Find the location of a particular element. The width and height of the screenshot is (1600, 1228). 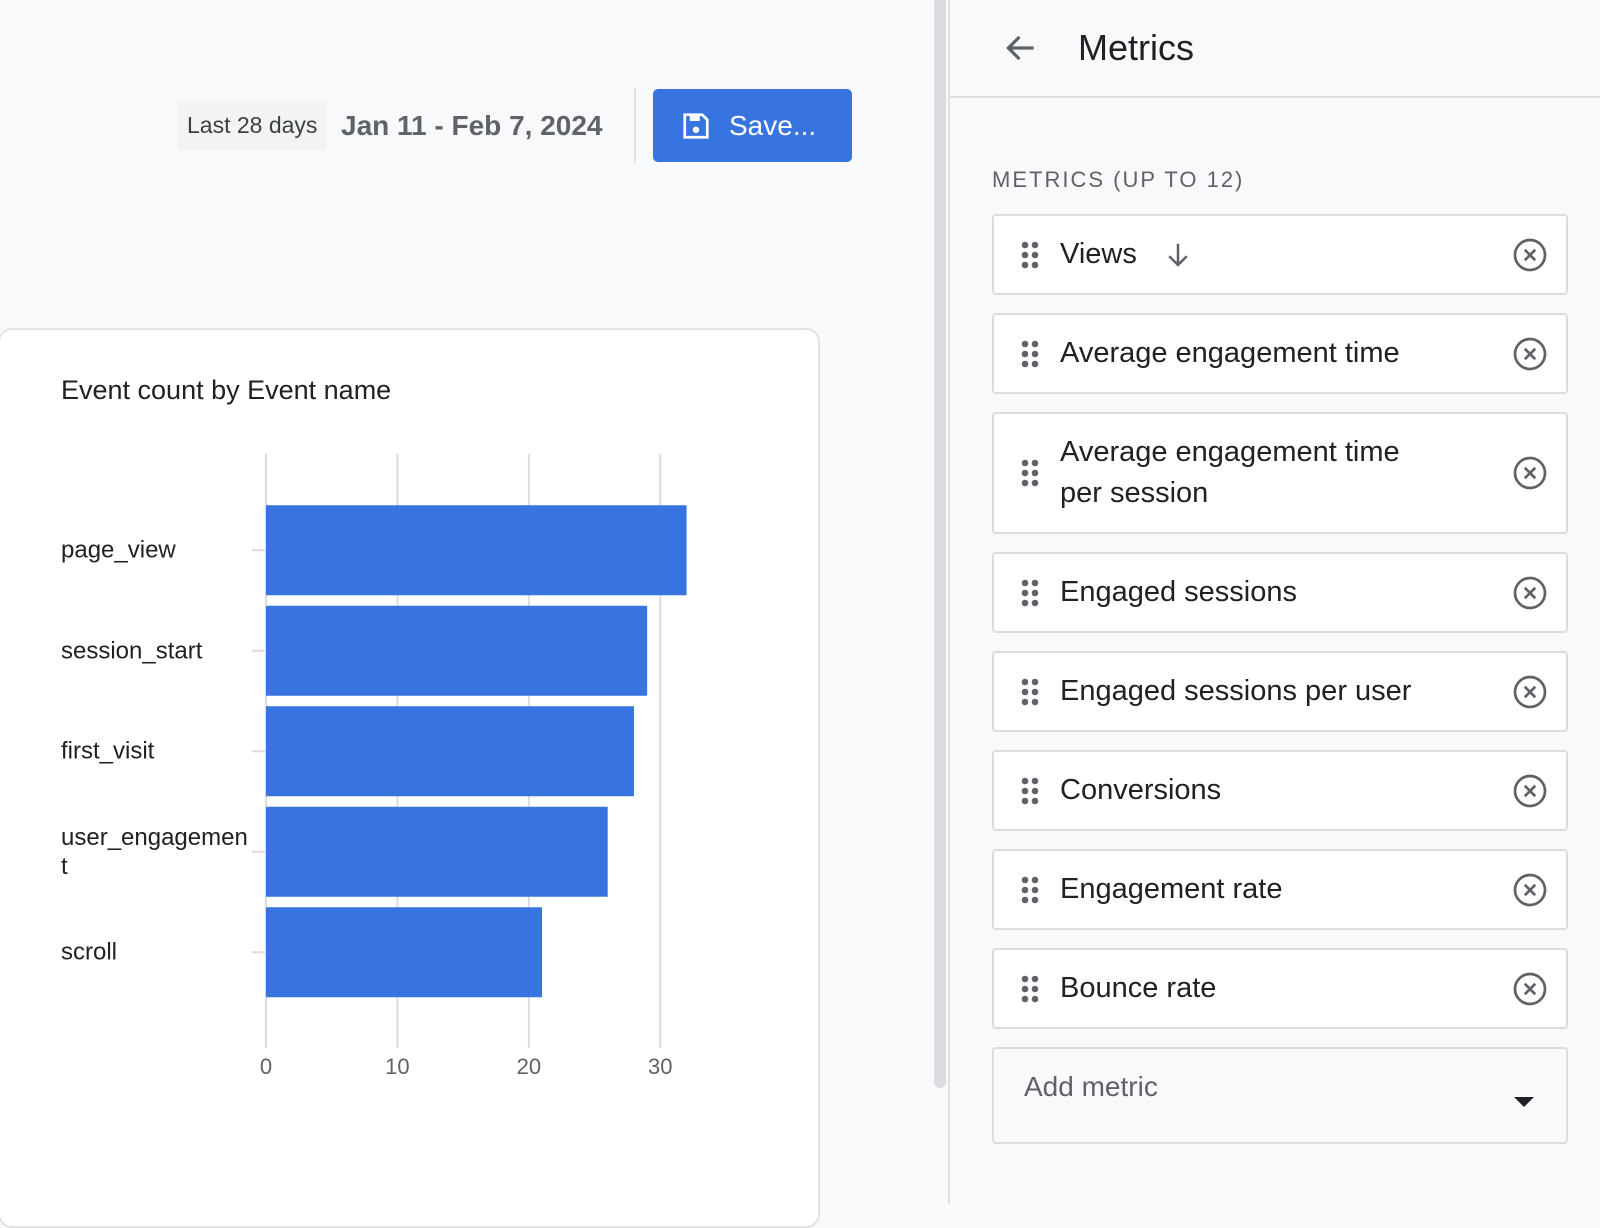

metric-item: Engaged sessions per user is located at coordinates (1280, 691).